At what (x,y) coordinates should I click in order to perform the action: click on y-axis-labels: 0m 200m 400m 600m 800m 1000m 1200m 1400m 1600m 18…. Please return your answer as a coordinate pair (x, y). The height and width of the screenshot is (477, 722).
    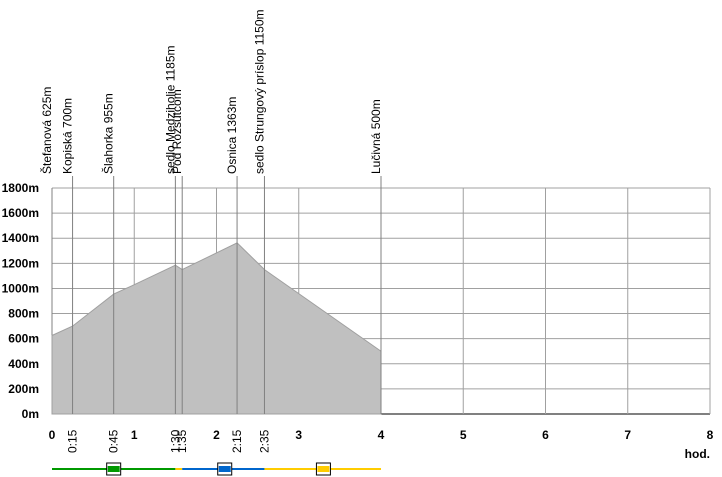
    Looking at the image, I should click on (20, 301).